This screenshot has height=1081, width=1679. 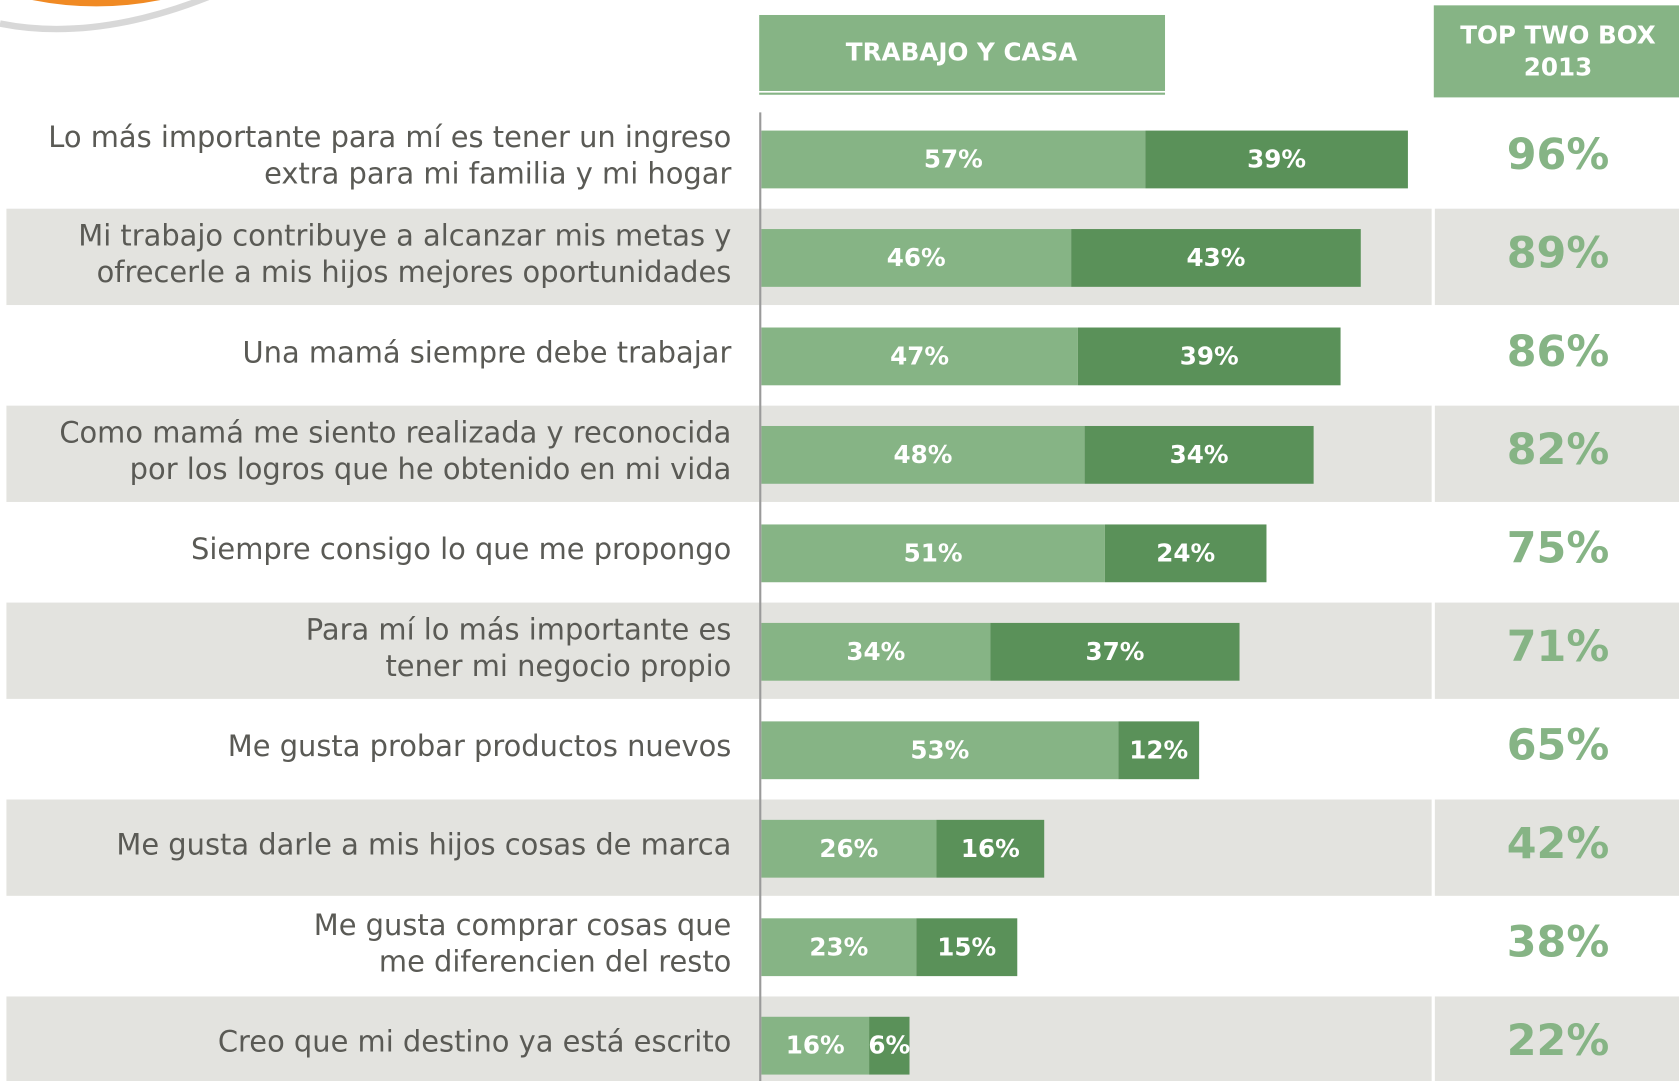 I want to click on totals-header-box, so click(x=1556, y=51).